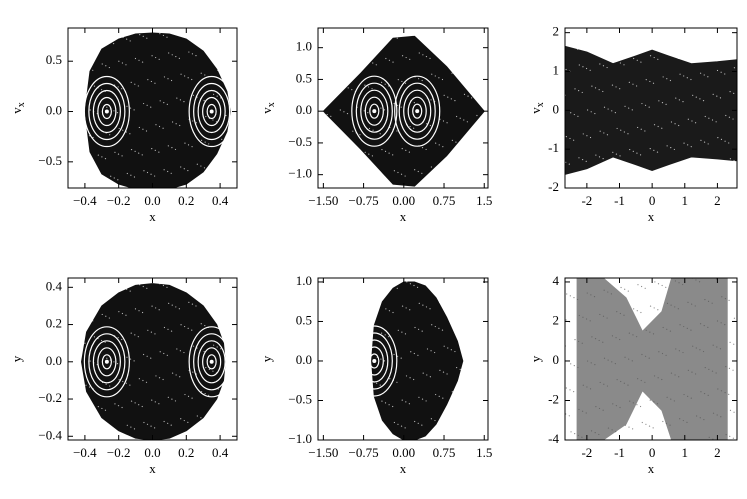  I want to click on panel: −1.50 −0.75 0.00 0.75 1.5 −1.0 −0.5 0.0 0.5 1.0 x y, so click(375, 374).